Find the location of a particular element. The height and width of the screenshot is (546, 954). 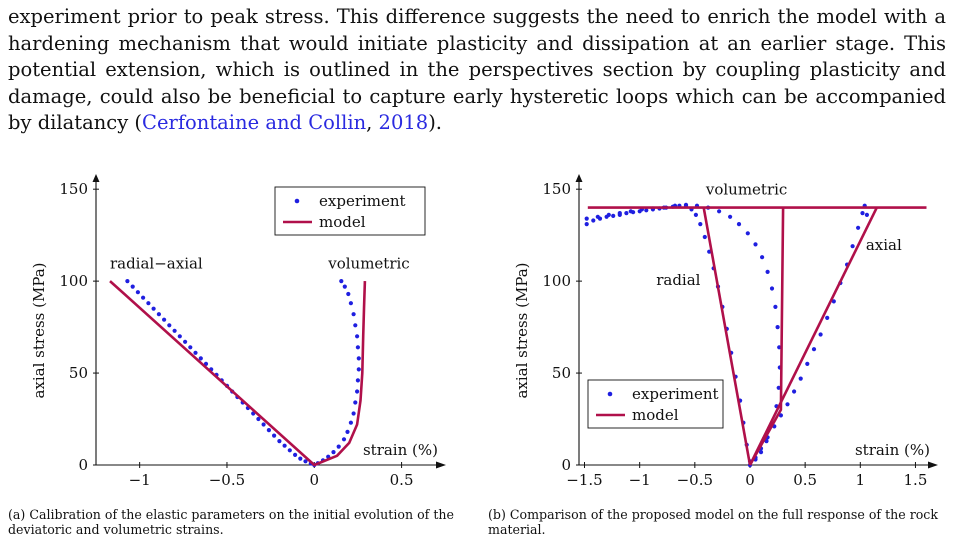

x-tick-label: 1 is located at coordinates (861, 480).